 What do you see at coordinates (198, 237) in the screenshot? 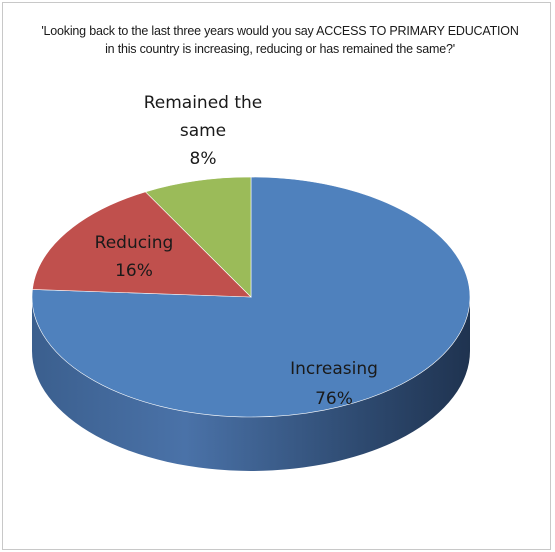
I see `pie-slice-remained-the-same` at bounding box center [198, 237].